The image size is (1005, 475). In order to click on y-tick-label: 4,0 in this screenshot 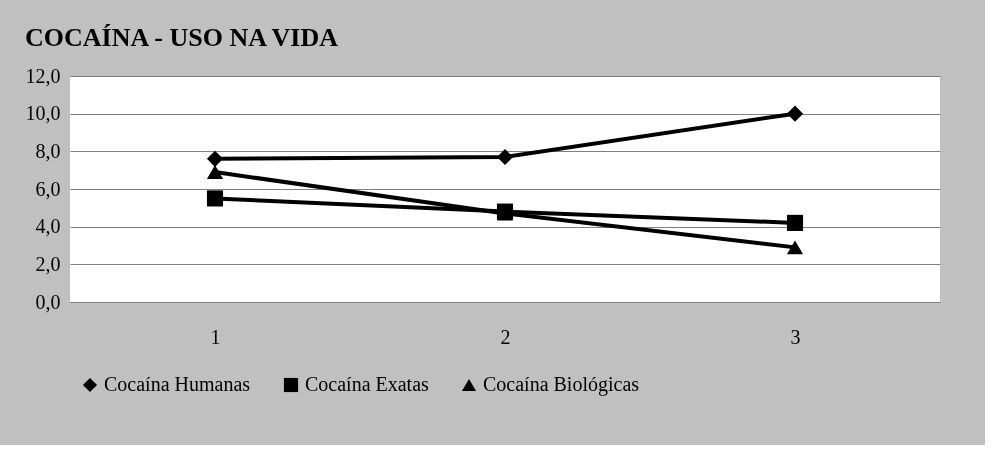, I will do `click(48, 226)`.